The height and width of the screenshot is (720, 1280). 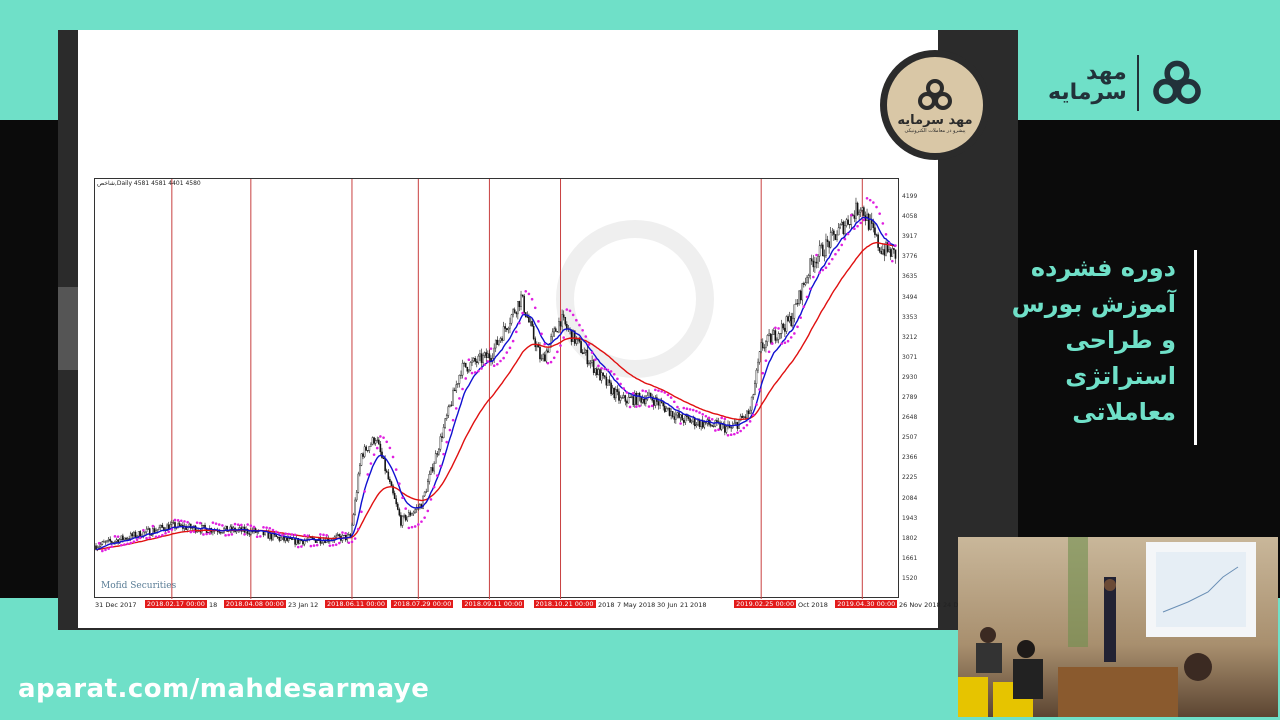 What do you see at coordinates (254, 604) in the screenshot?
I see `event-marker-badge: 2018.04.08 00:00` at bounding box center [254, 604].